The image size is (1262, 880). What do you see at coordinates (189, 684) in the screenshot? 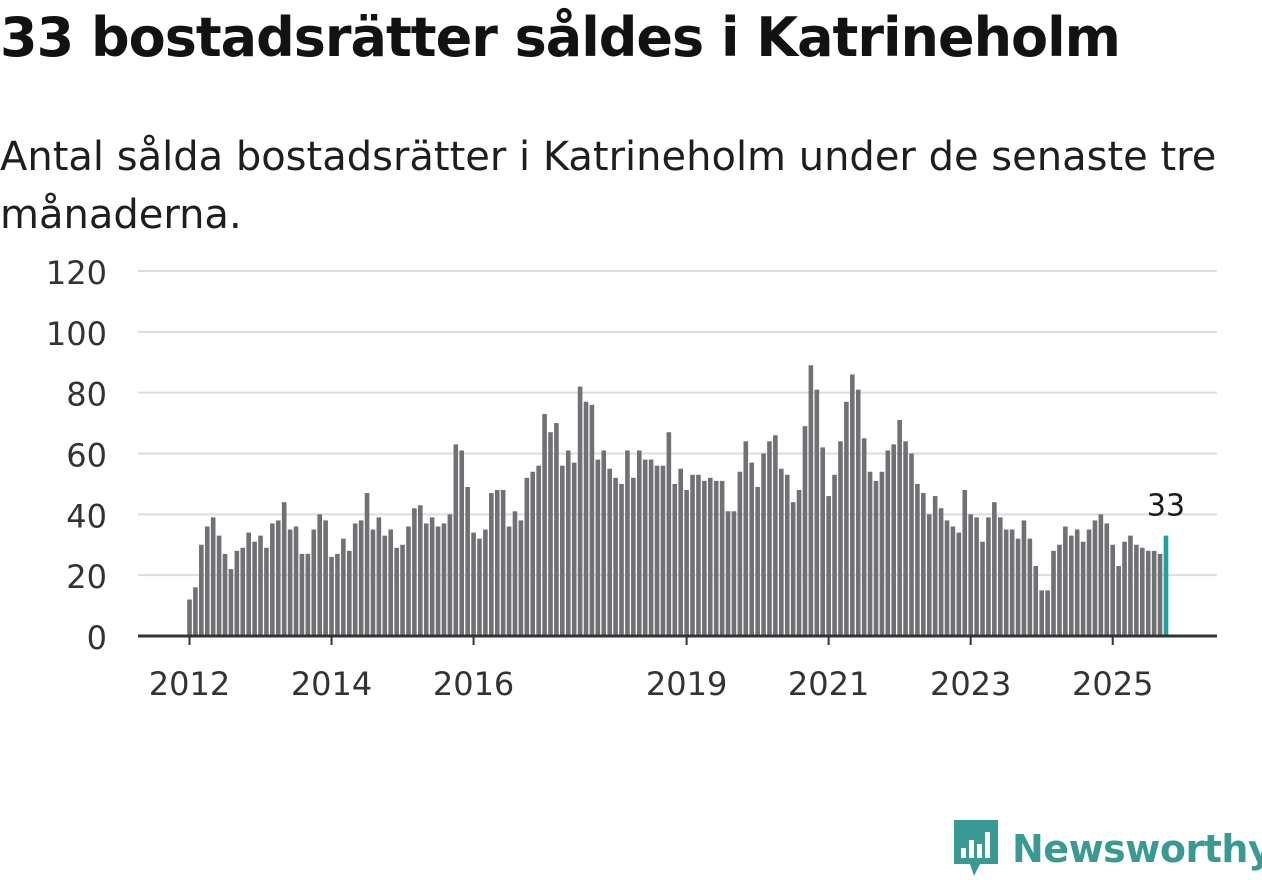
I see `x-tick-label-2012: 2012` at bounding box center [189, 684].